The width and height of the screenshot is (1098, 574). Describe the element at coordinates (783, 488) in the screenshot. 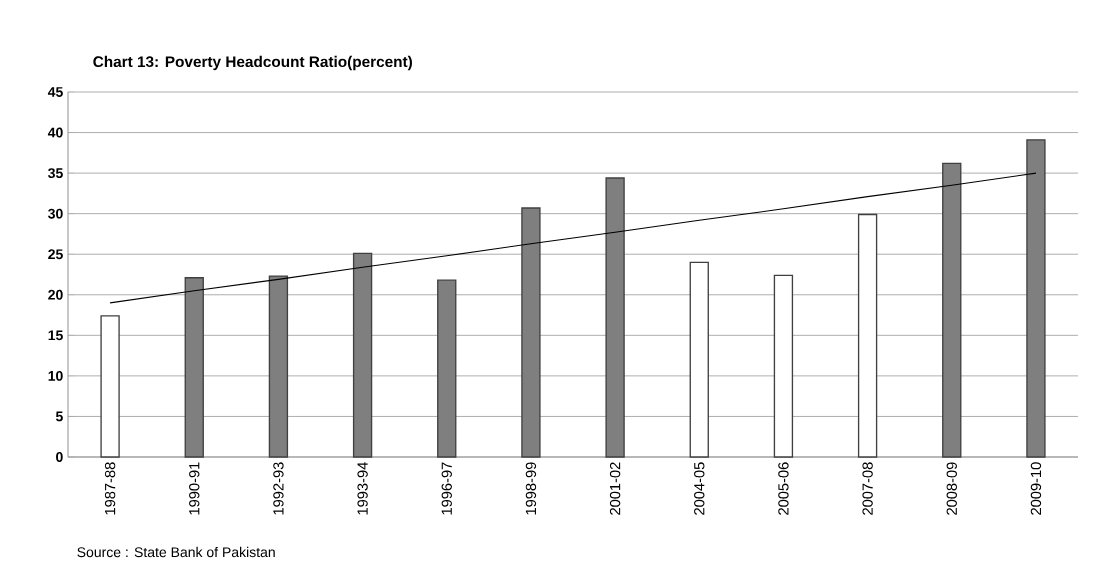

I see `x-tick-label: 2005-06` at that location.